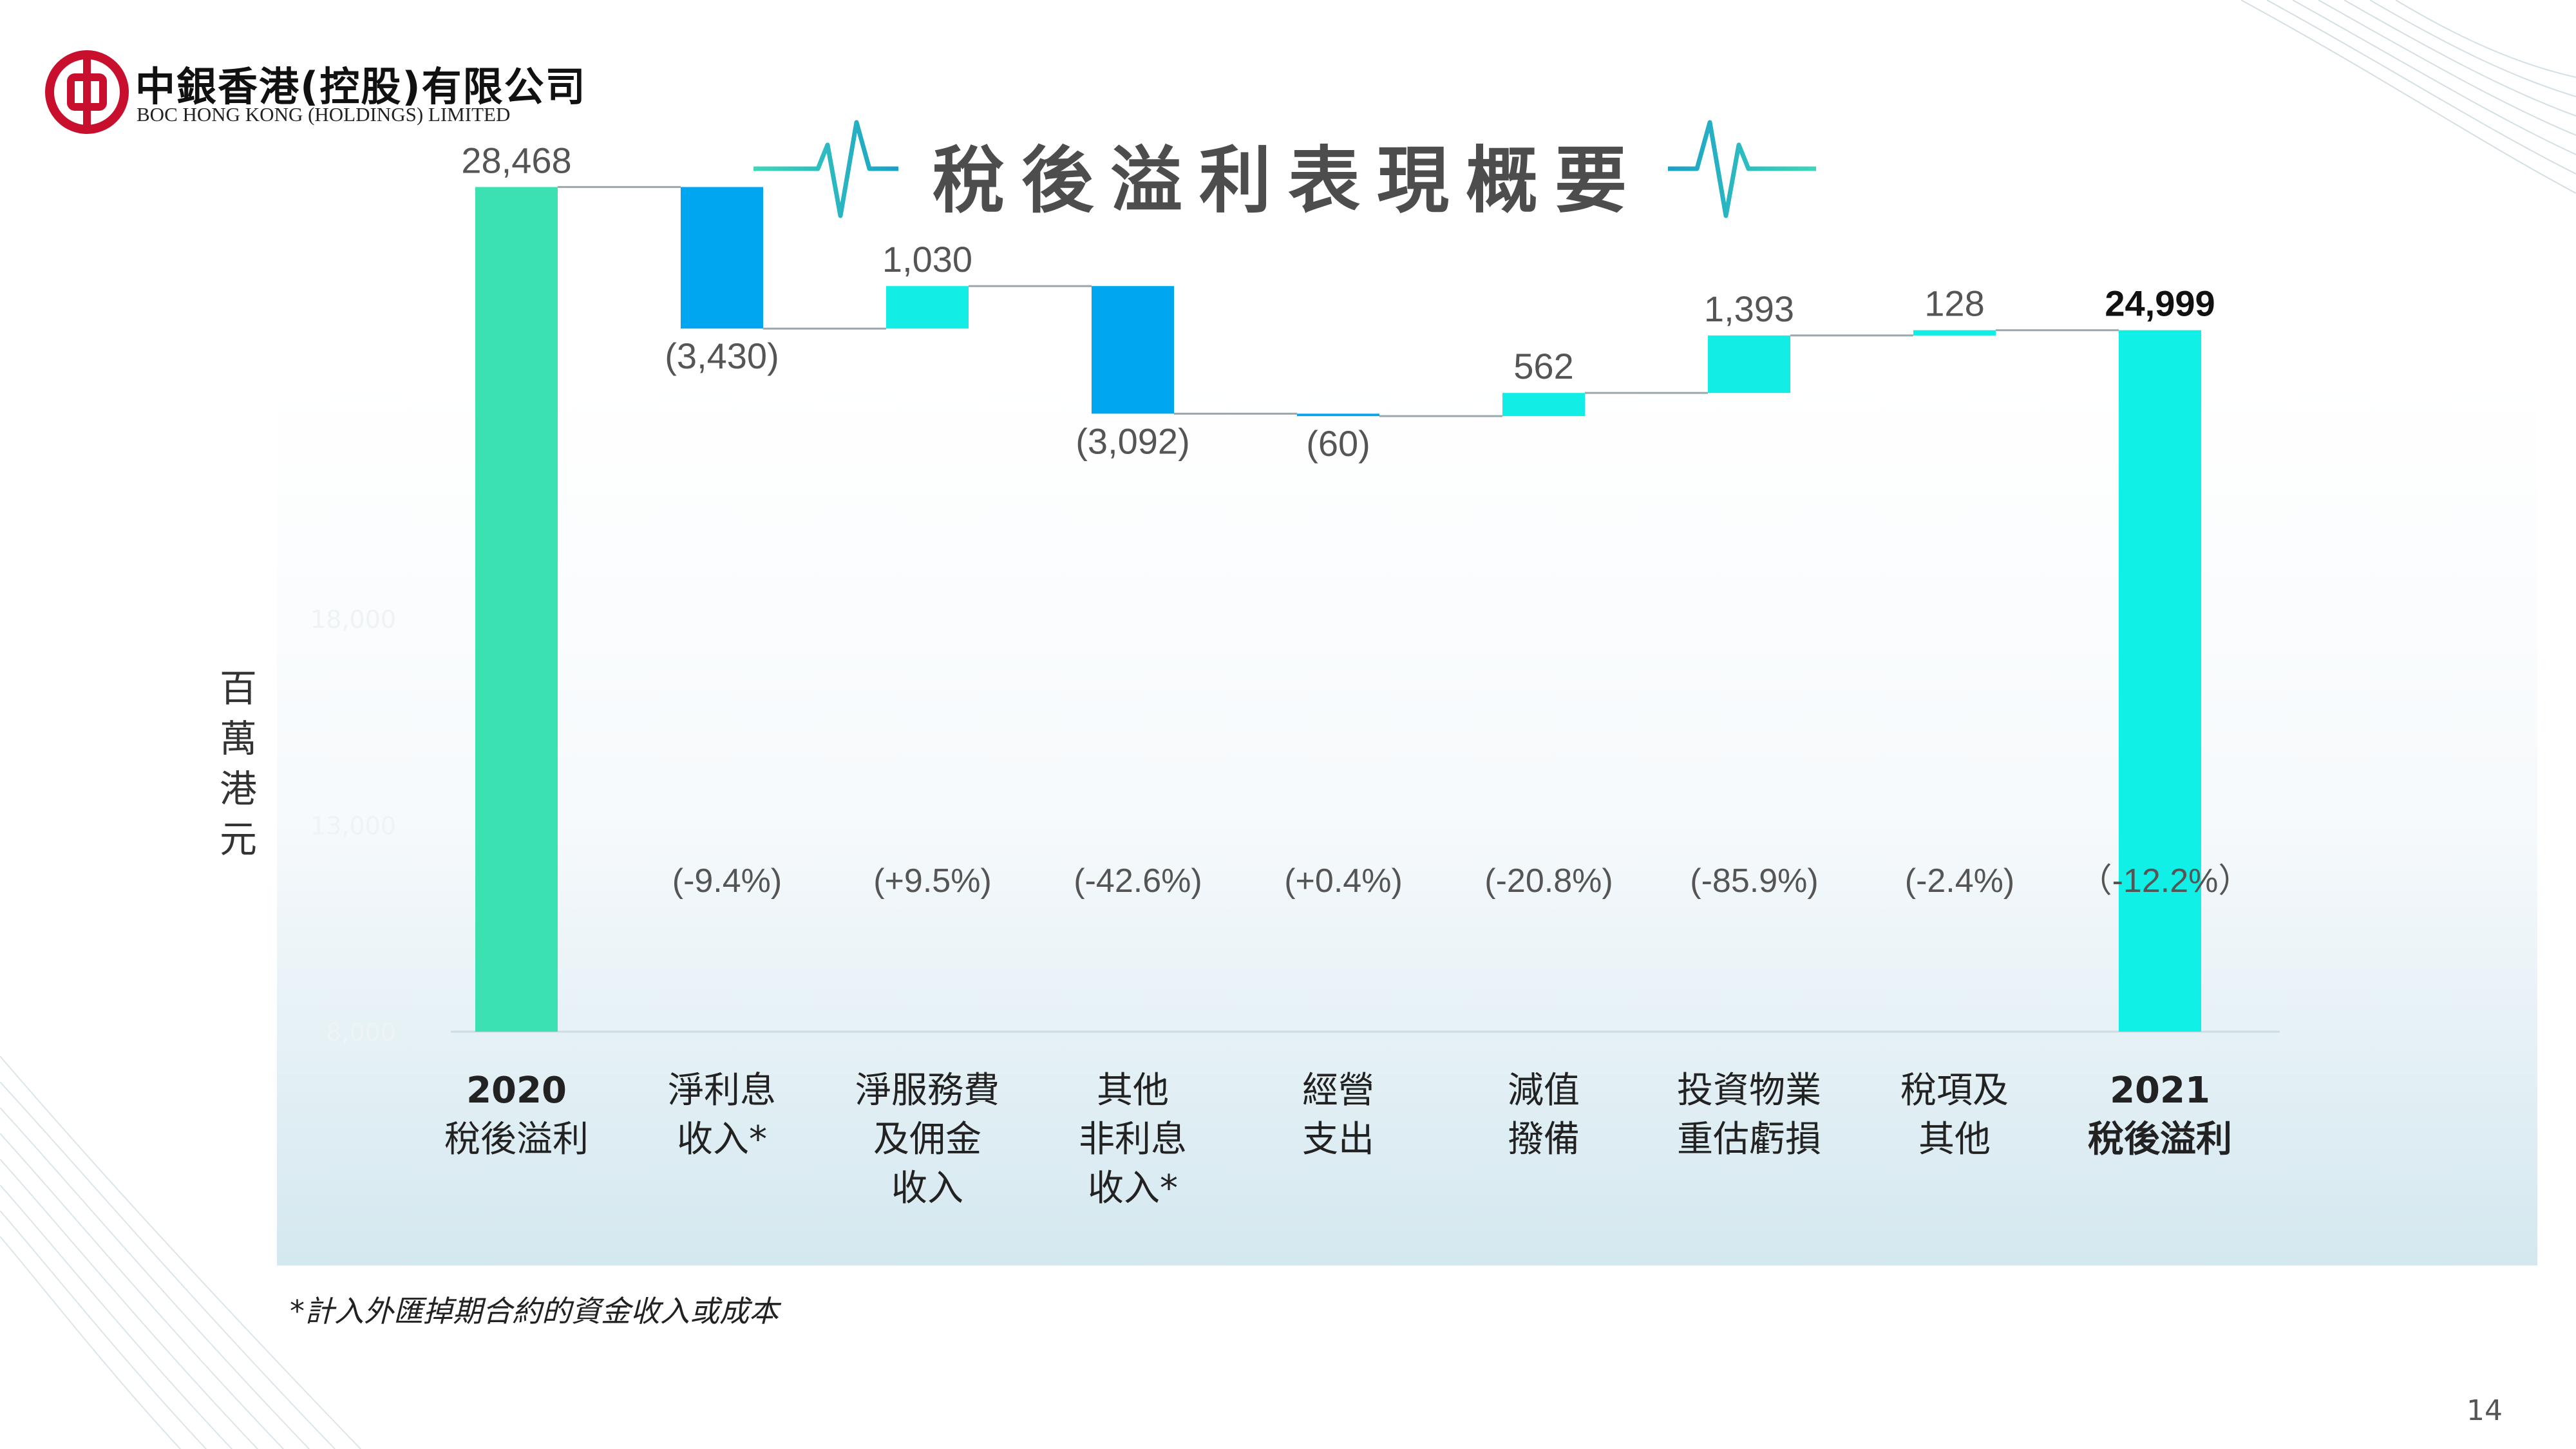 This screenshot has height=1449, width=2576. What do you see at coordinates (1742, 169) in the screenshot?
I see `heartbeat-right-icon` at bounding box center [1742, 169].